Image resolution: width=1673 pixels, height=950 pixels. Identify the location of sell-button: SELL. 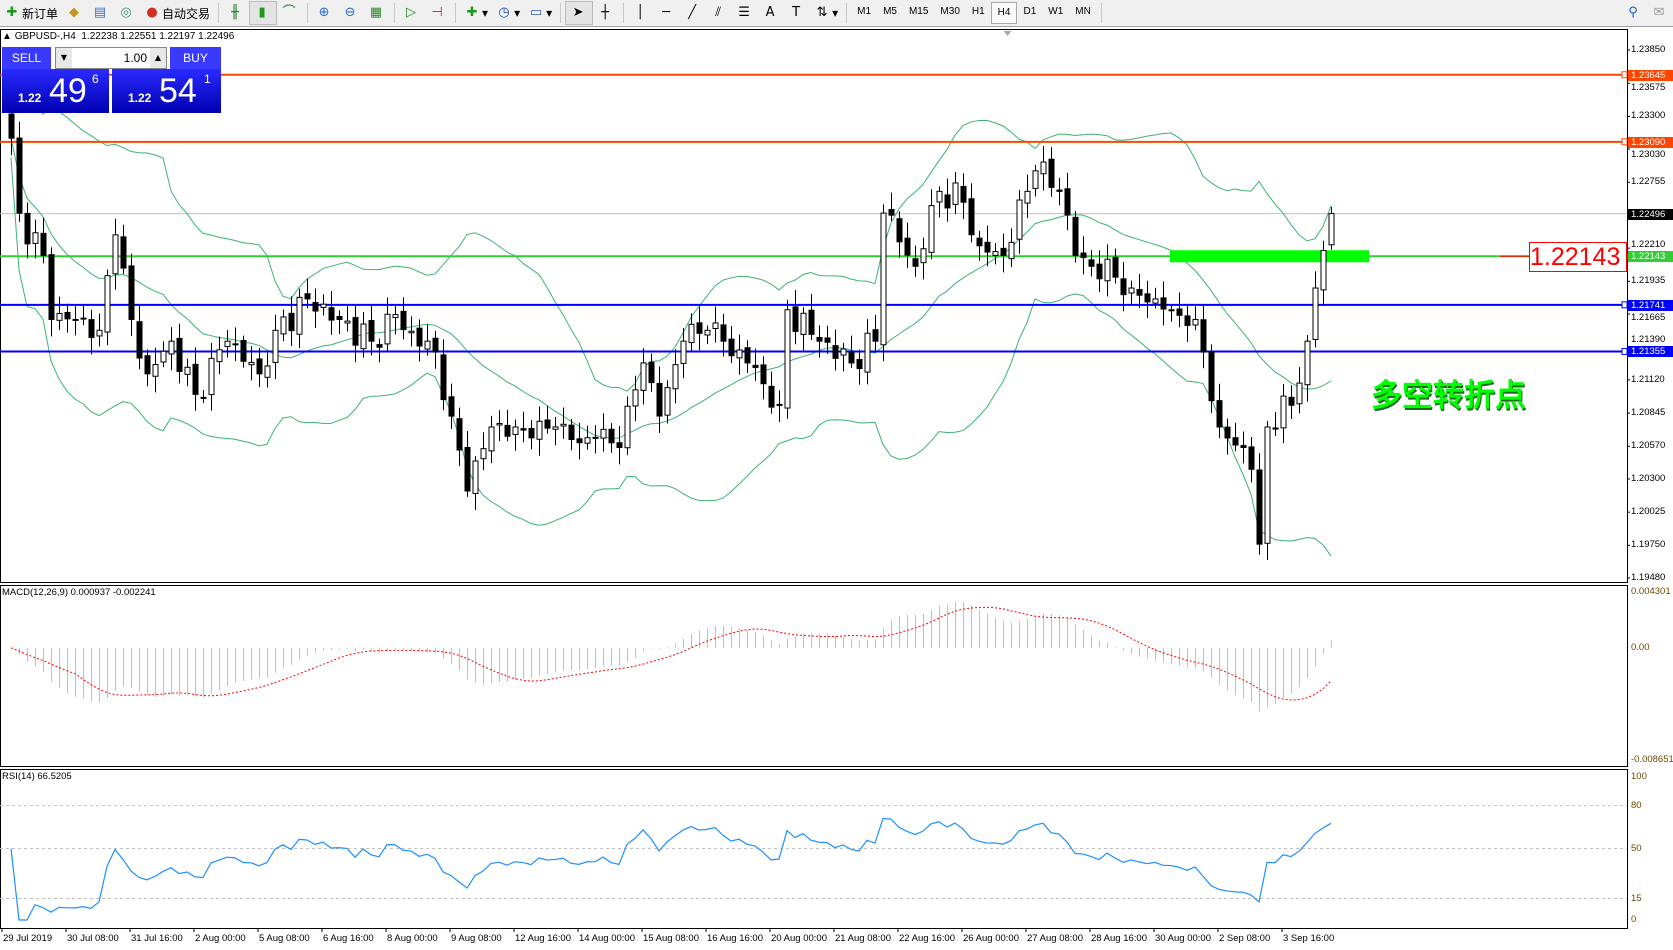
(26, 58).